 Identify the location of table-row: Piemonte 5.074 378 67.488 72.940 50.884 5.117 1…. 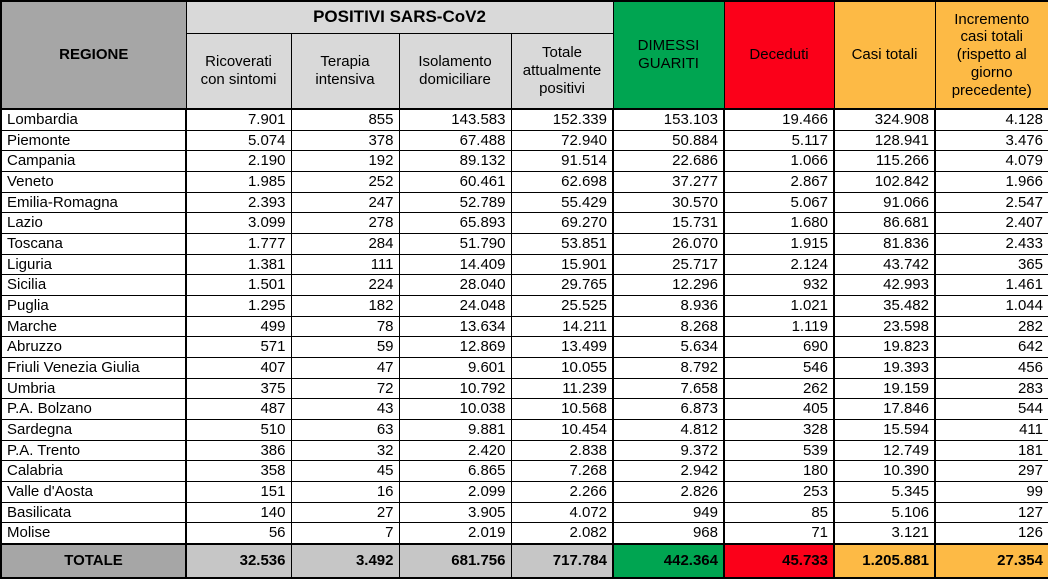
(524, 140).